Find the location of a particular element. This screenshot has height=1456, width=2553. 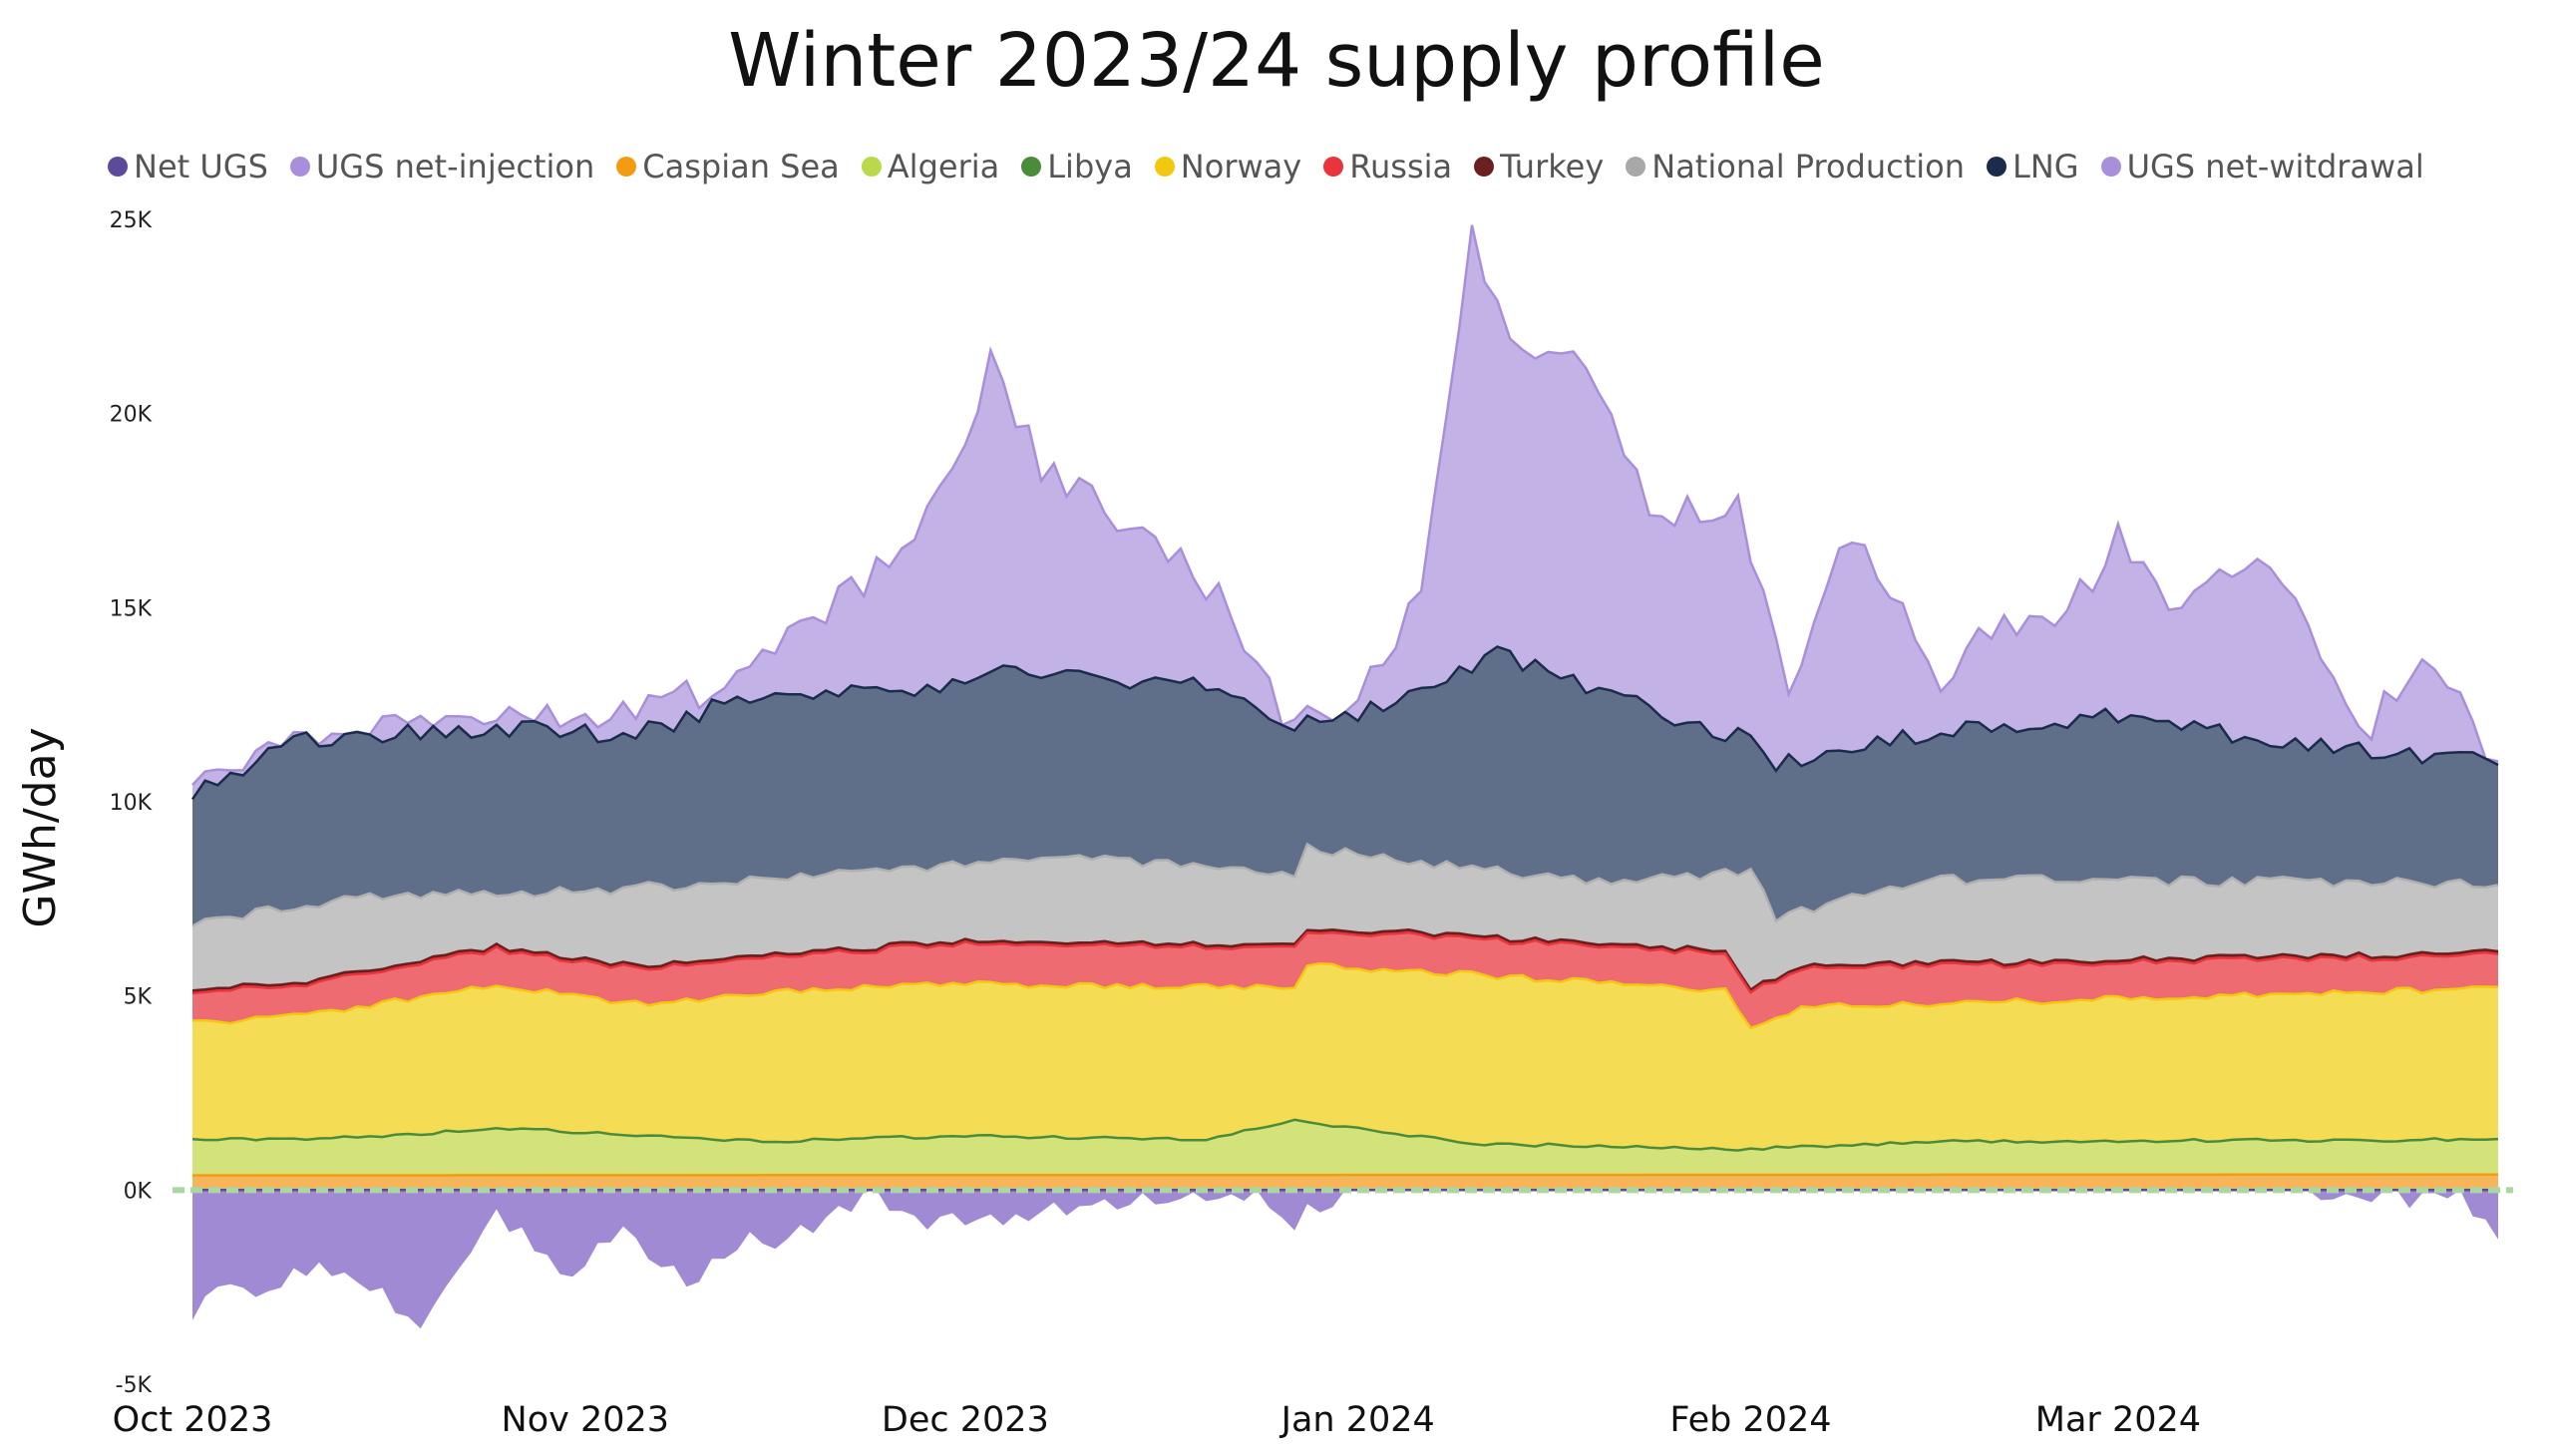

legend-label: UGS net-witdrawal is located at coordinates (2275, 166).